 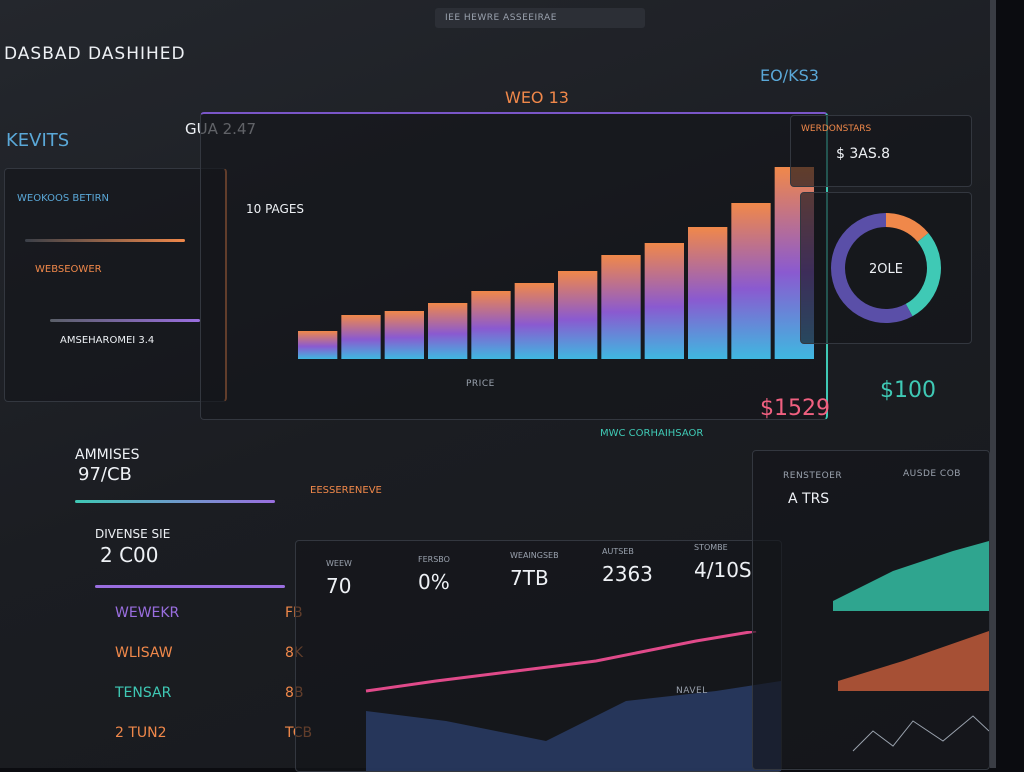 What do you see at coordinates (210, 705) in the screenshot?
I see `list-row: TENSAR8B` at bounding box center [210, 705].